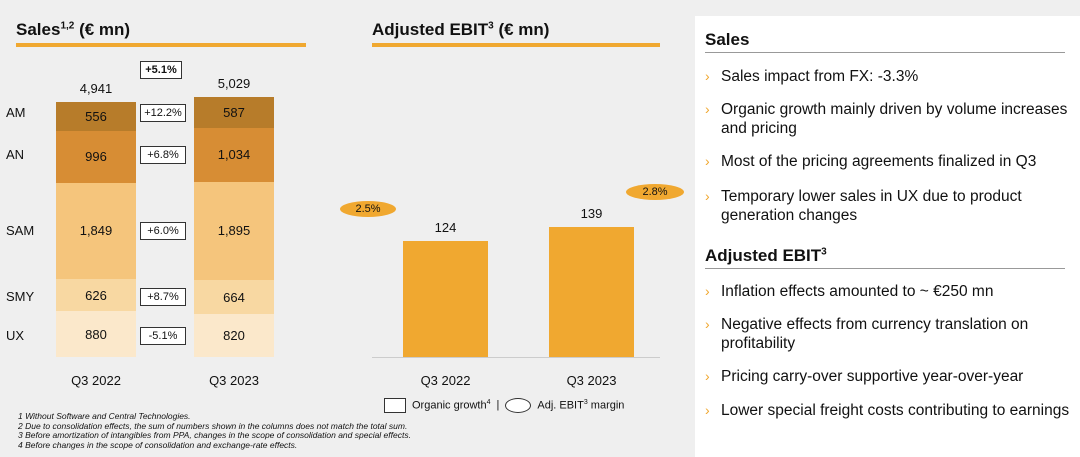 Image resolution: width=1080 pixels, height=457 pixels. Describe the element at coordinates (488, 402) in the screenshot. I see `legend-organic-growth-sup: 4` at that location.